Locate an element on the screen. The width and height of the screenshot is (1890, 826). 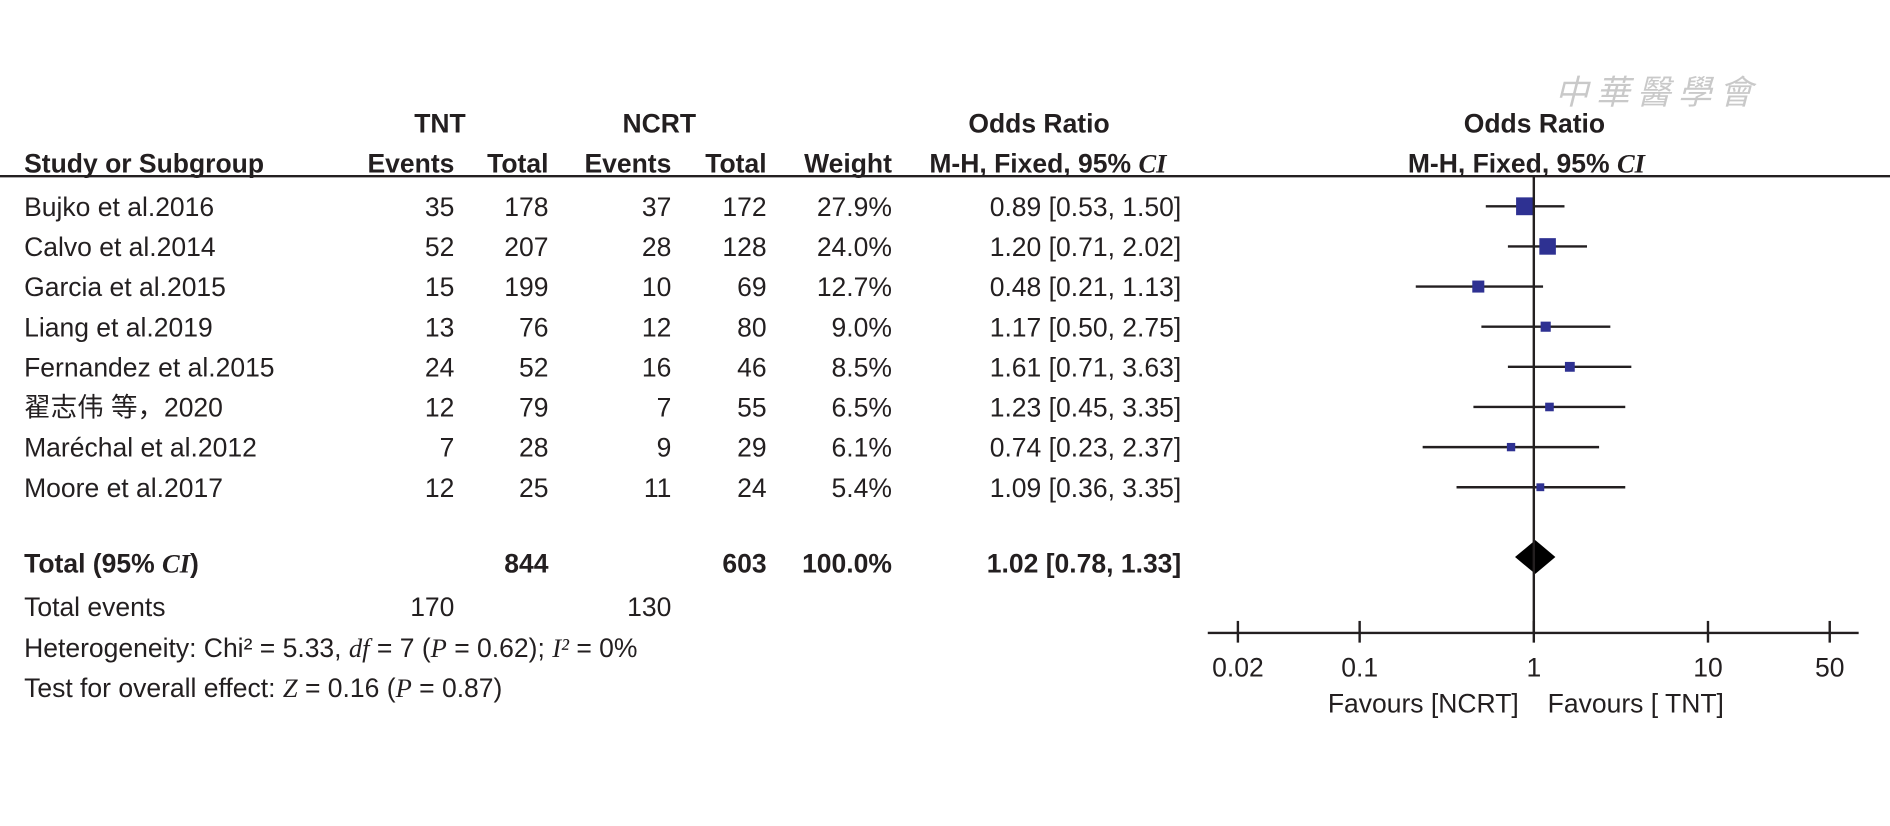
x-tick-label: 0.02 is located at coordinates (1238, 667).